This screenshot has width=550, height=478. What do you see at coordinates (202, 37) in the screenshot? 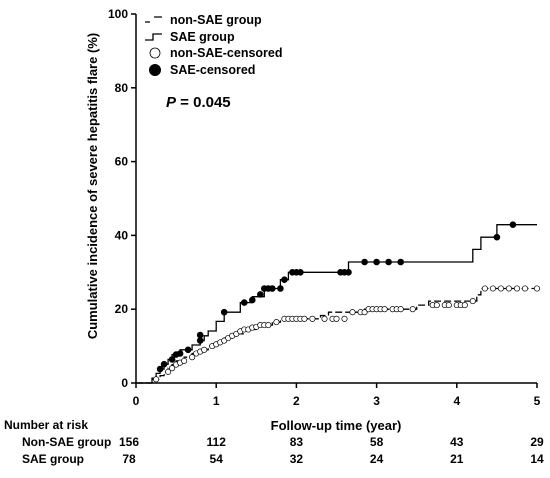
I see `legend-label-sae-group: SAE group` at bounding box center [202, 37].